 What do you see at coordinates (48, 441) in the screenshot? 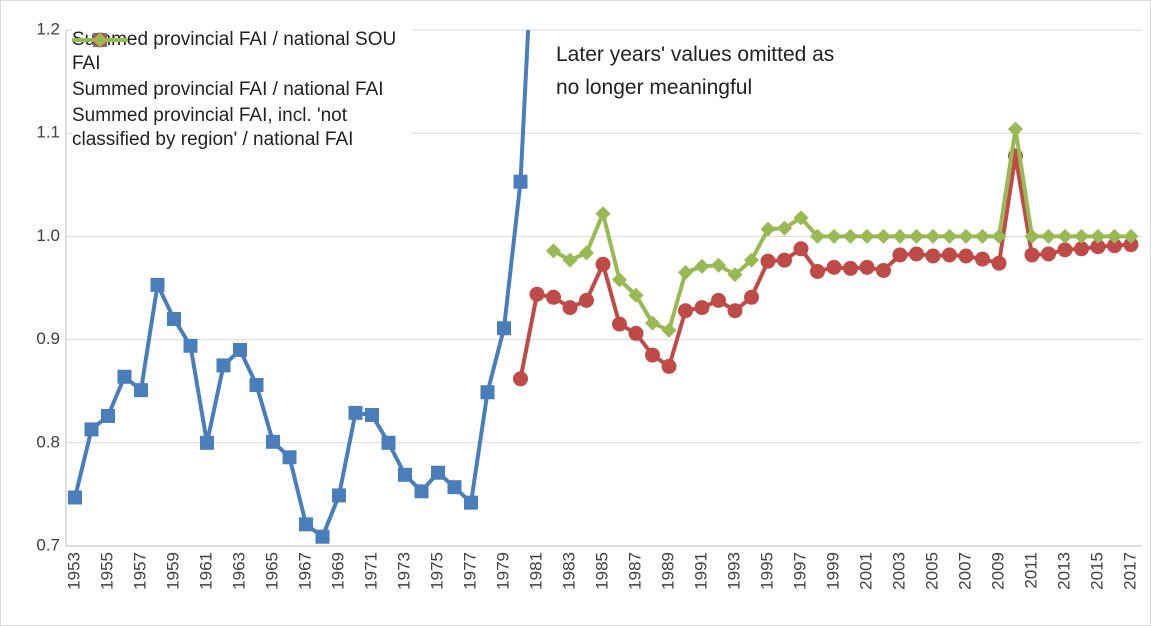
I see `y-tick-label: 0.8` at bounding box center [48, 441].